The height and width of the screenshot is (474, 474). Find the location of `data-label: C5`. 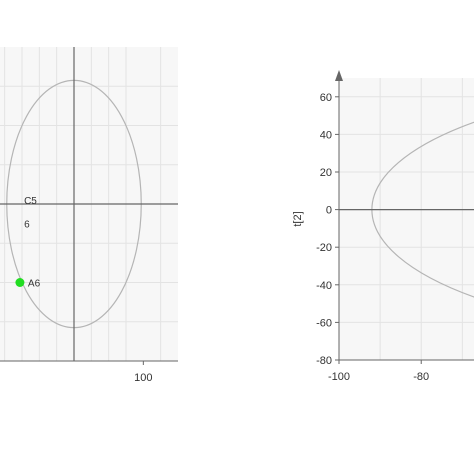

data-label: C5 is located at coordinates (30, 201).